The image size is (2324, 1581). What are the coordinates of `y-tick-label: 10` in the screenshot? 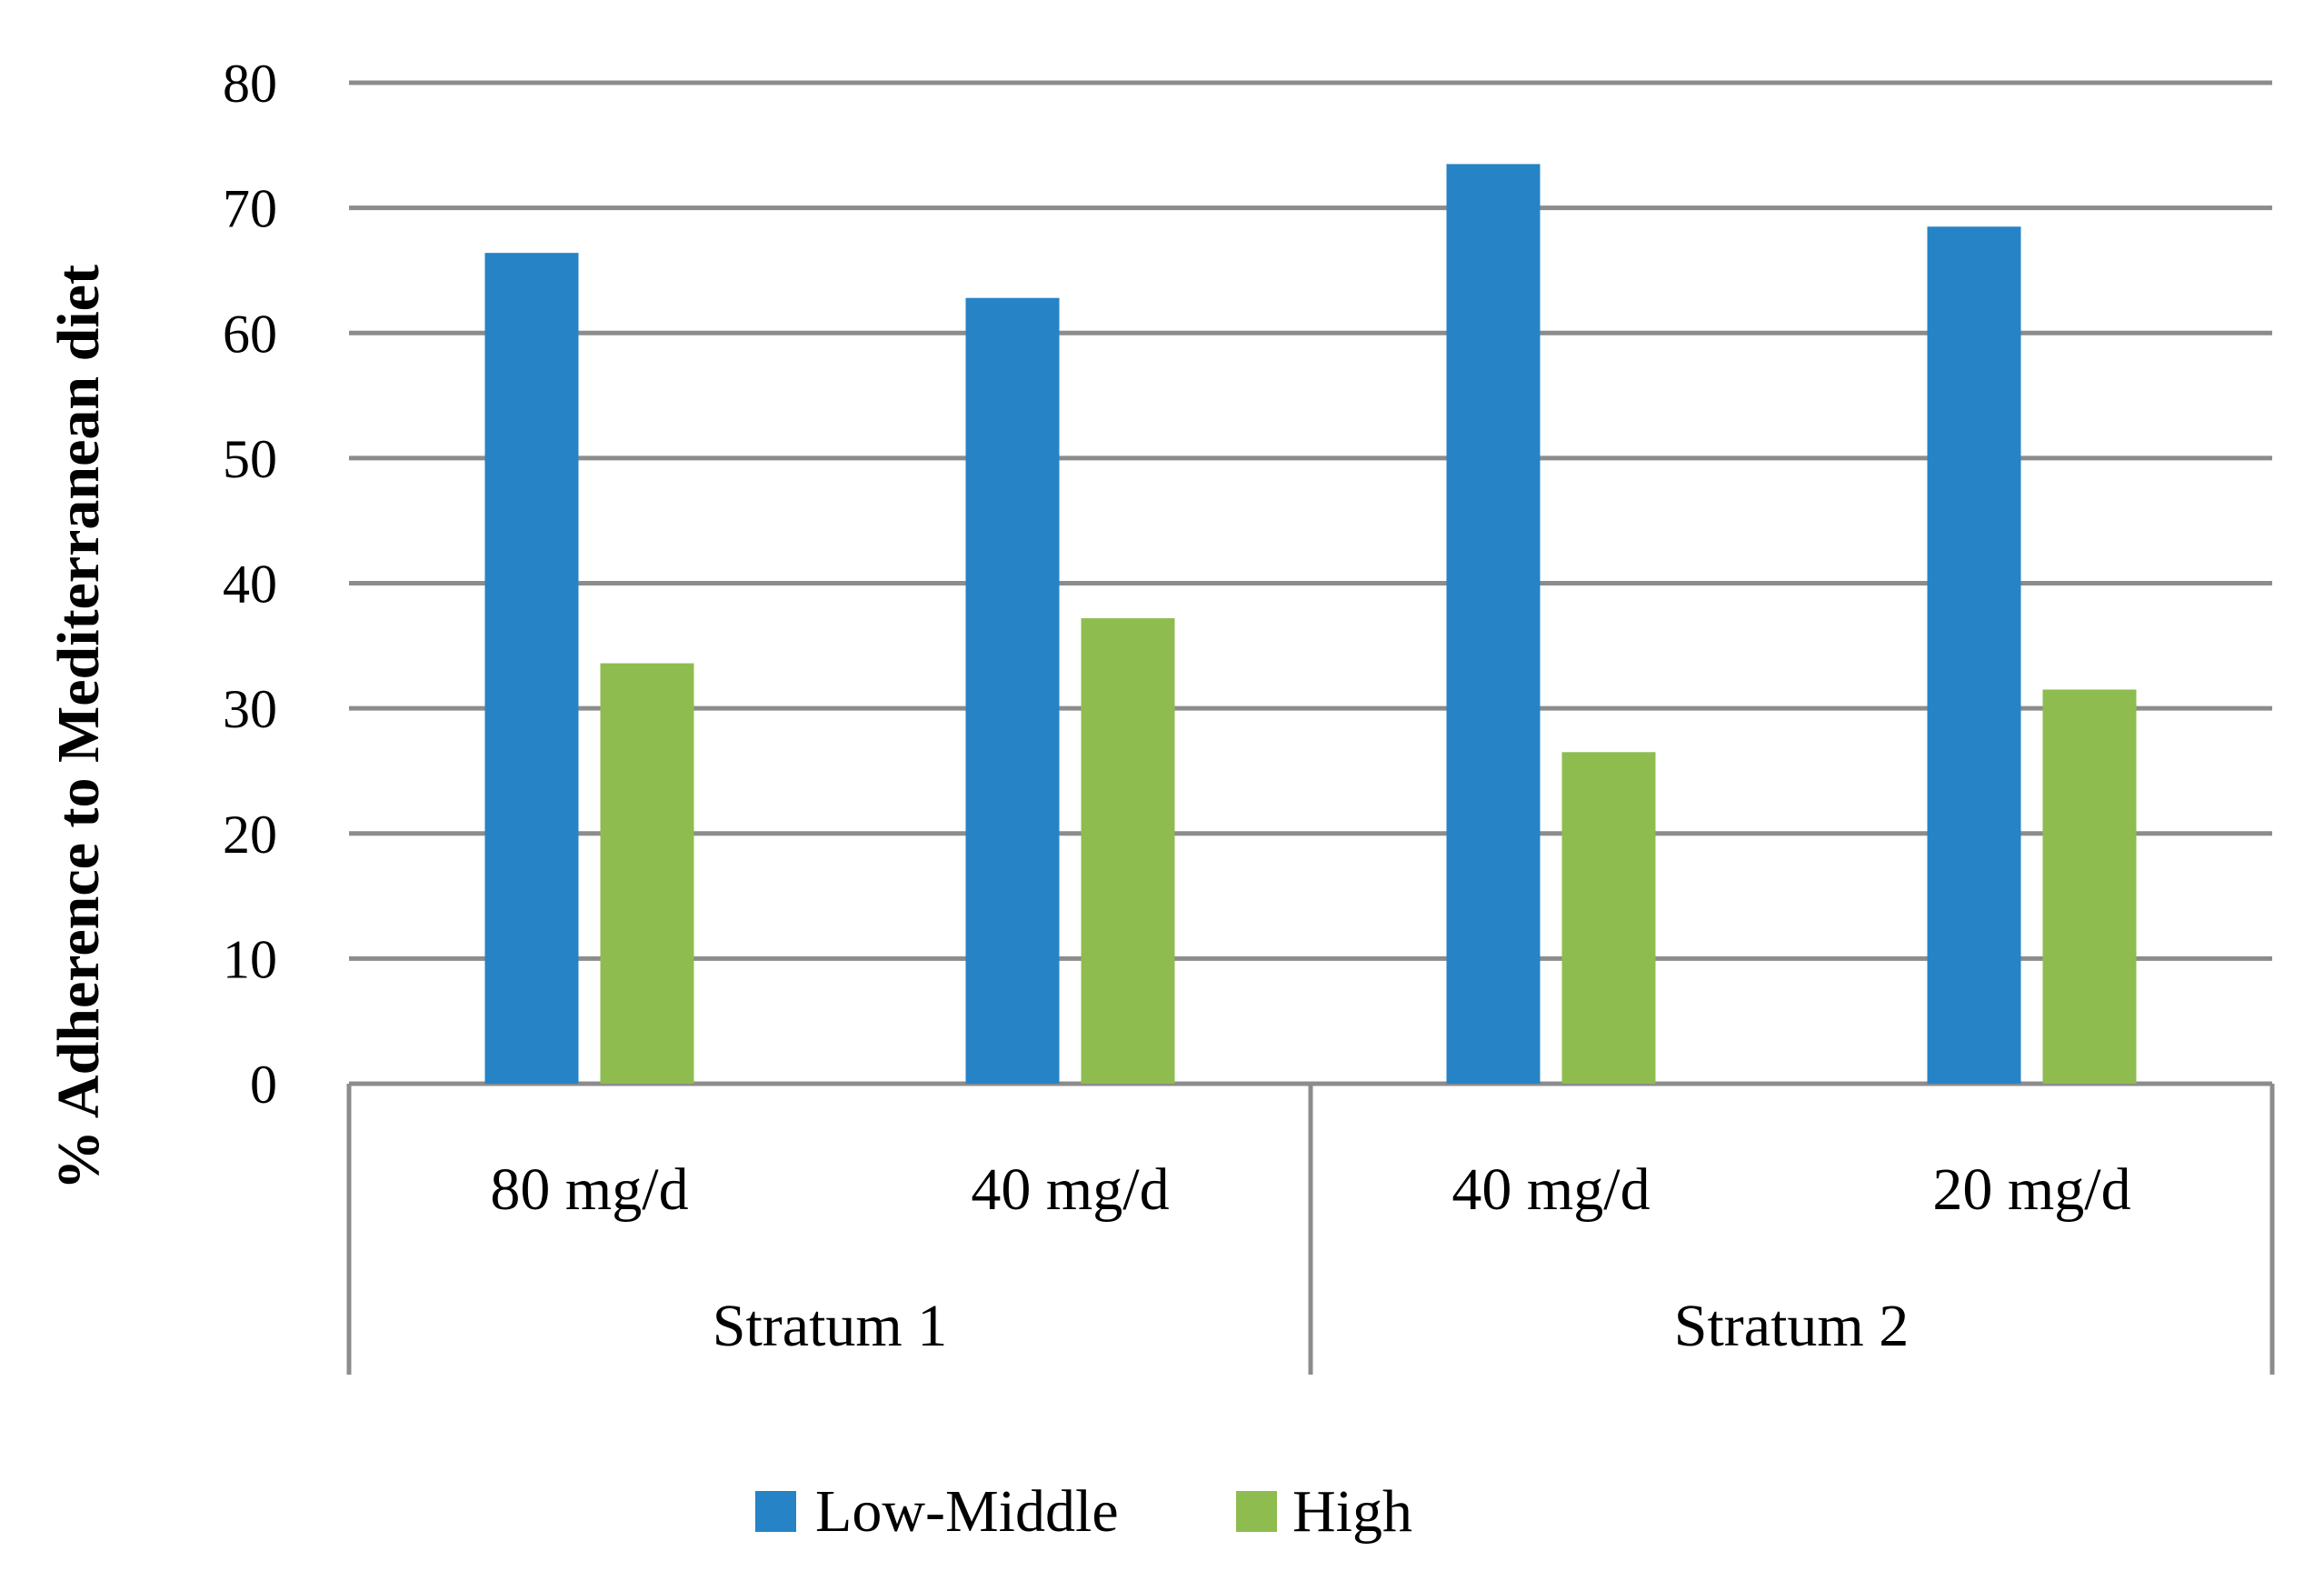 It's located at (250, 959).